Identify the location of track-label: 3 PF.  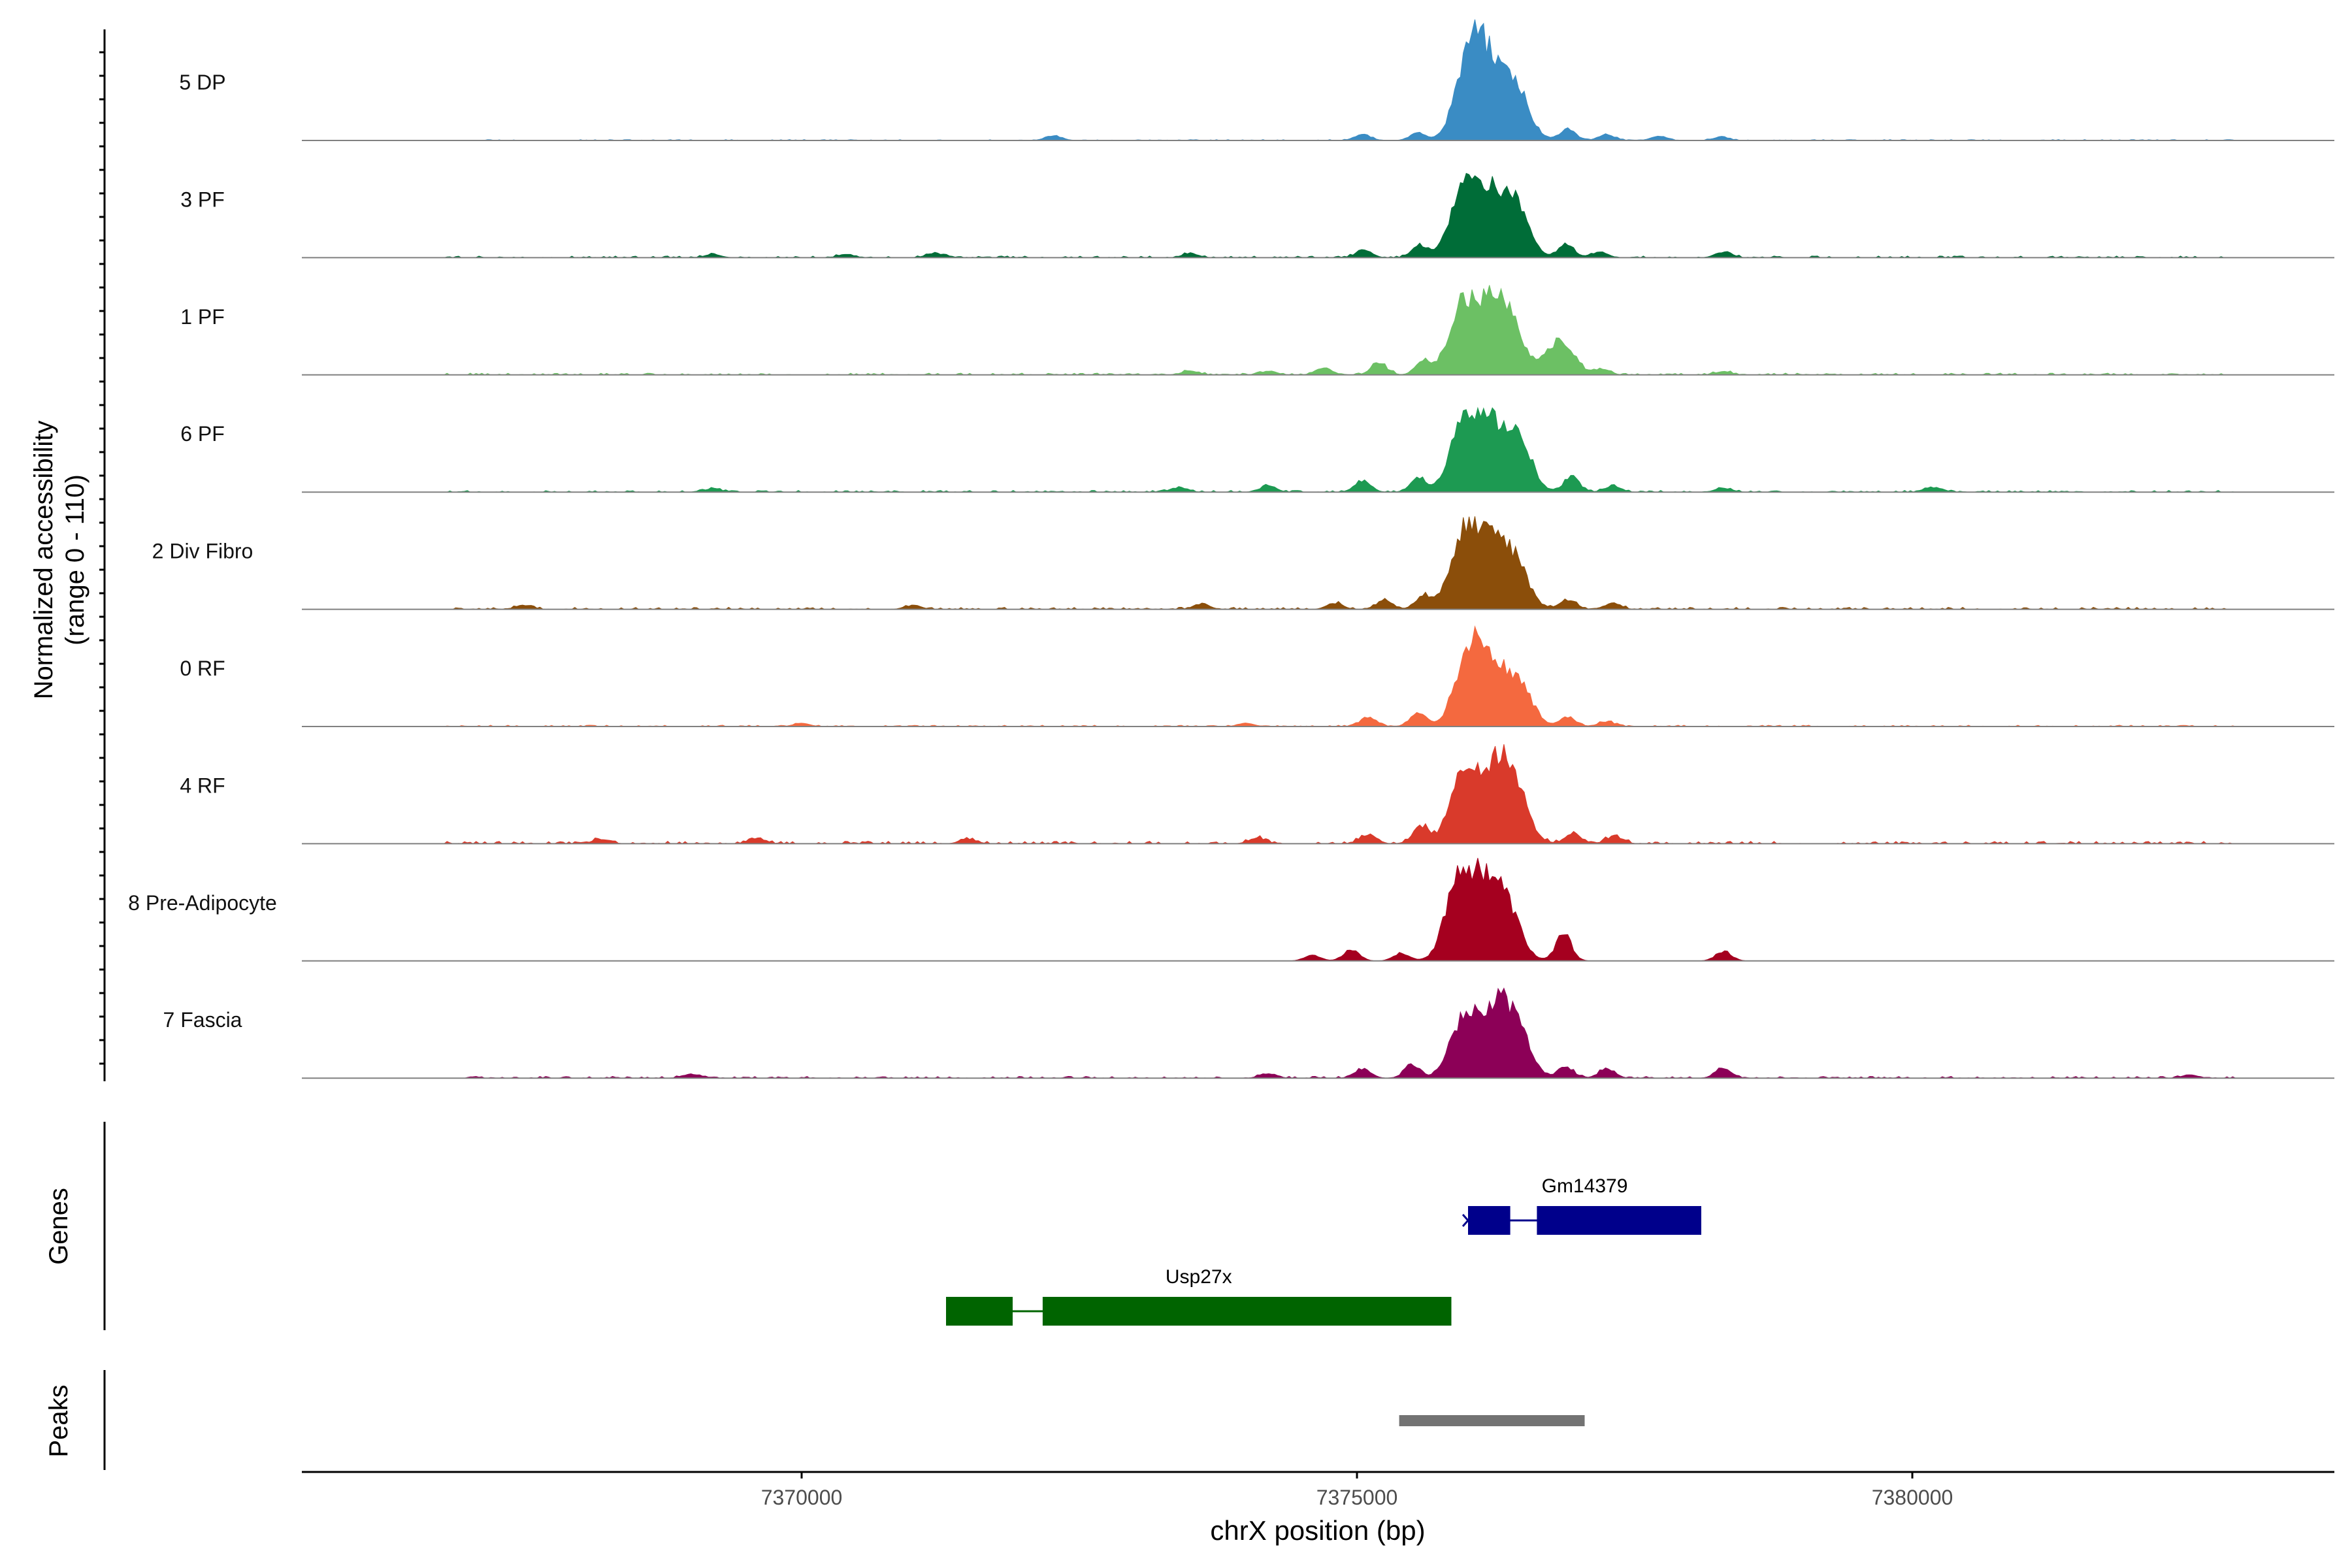
(202, 199).